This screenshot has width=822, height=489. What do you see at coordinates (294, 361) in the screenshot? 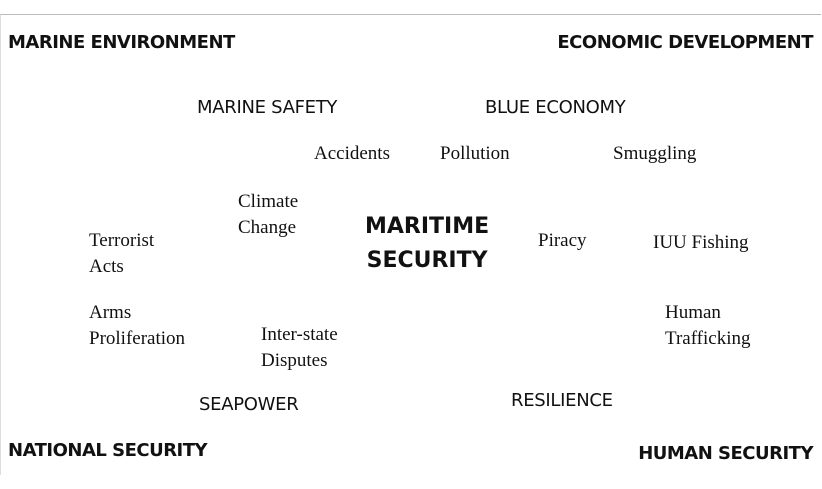
I see `issue-line: Disputes` at bounding box center [294, 361].